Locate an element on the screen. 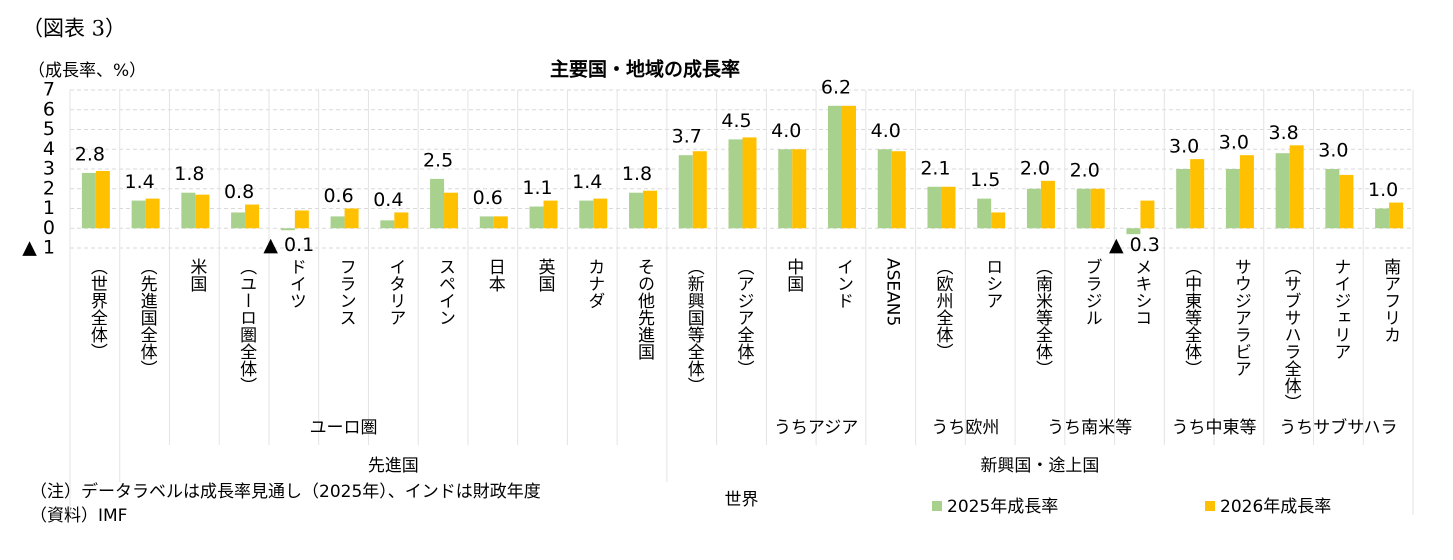 Image resolution: width=1453 pixels, height=560 pixels. y-tick-label: 3 is located at coordinates (49, 169).